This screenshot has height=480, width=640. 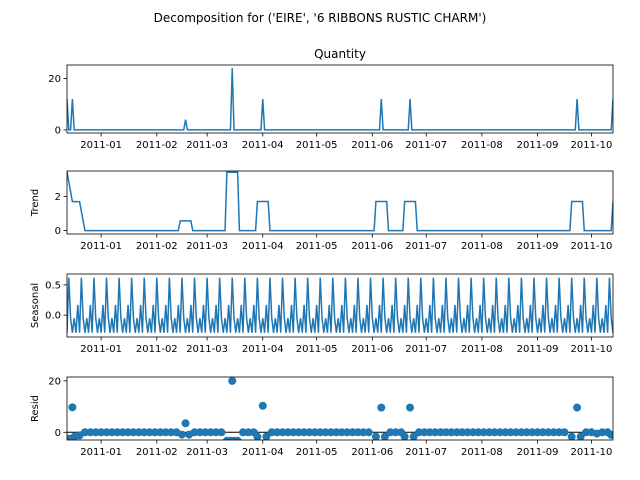 What do you see at coordinates (35, 203) in the screenshot?
I see `y-axis-label: Trend` at bounding box center [35, 203].